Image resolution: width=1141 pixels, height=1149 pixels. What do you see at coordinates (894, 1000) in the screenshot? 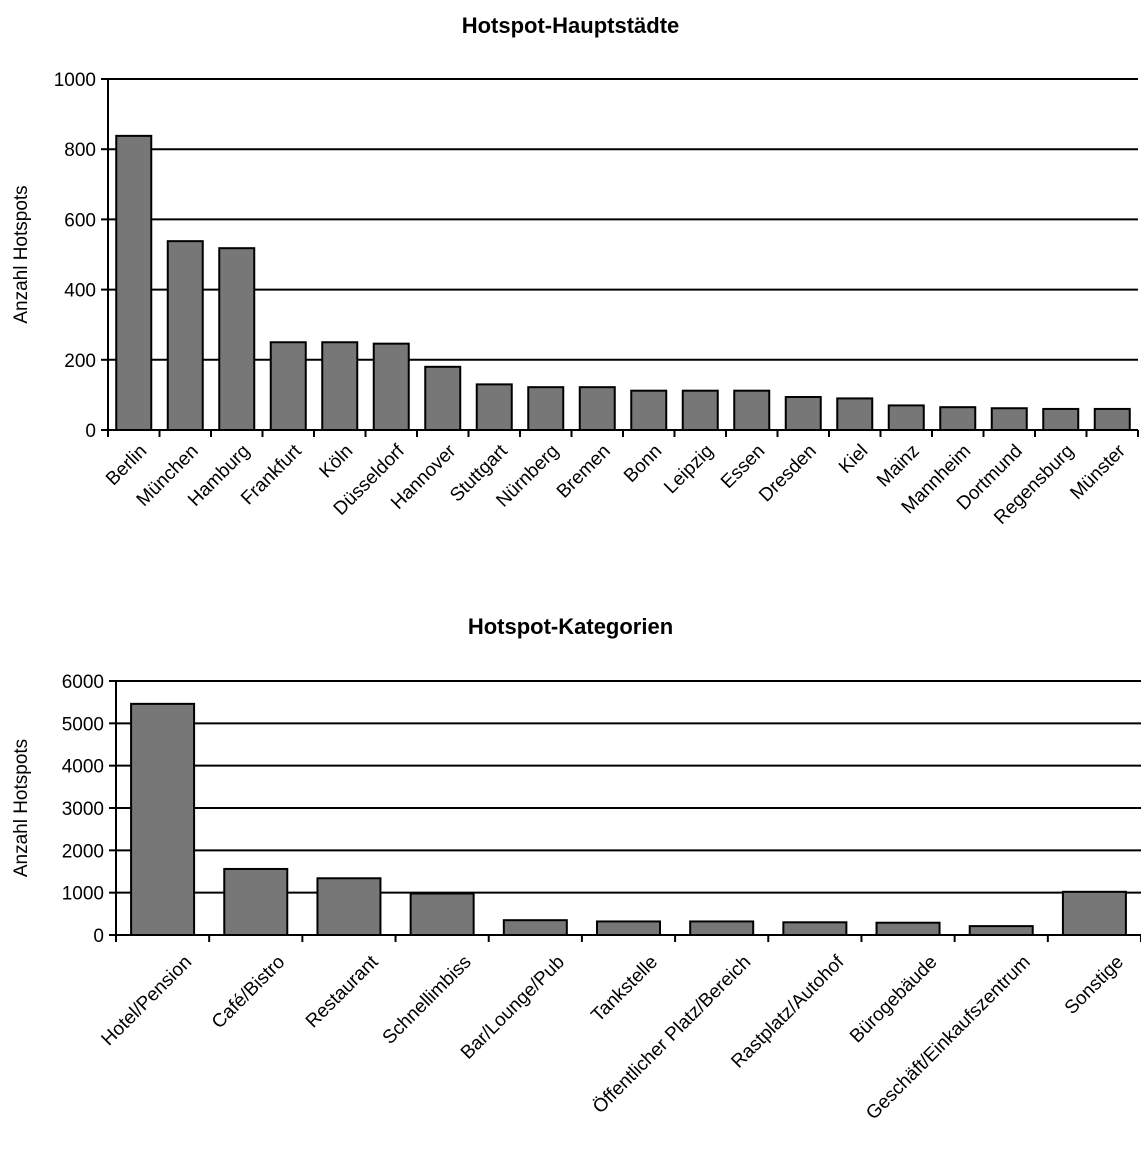
I see `x-tick-label: Bürogebäude` at bounding box center [894, 1000].